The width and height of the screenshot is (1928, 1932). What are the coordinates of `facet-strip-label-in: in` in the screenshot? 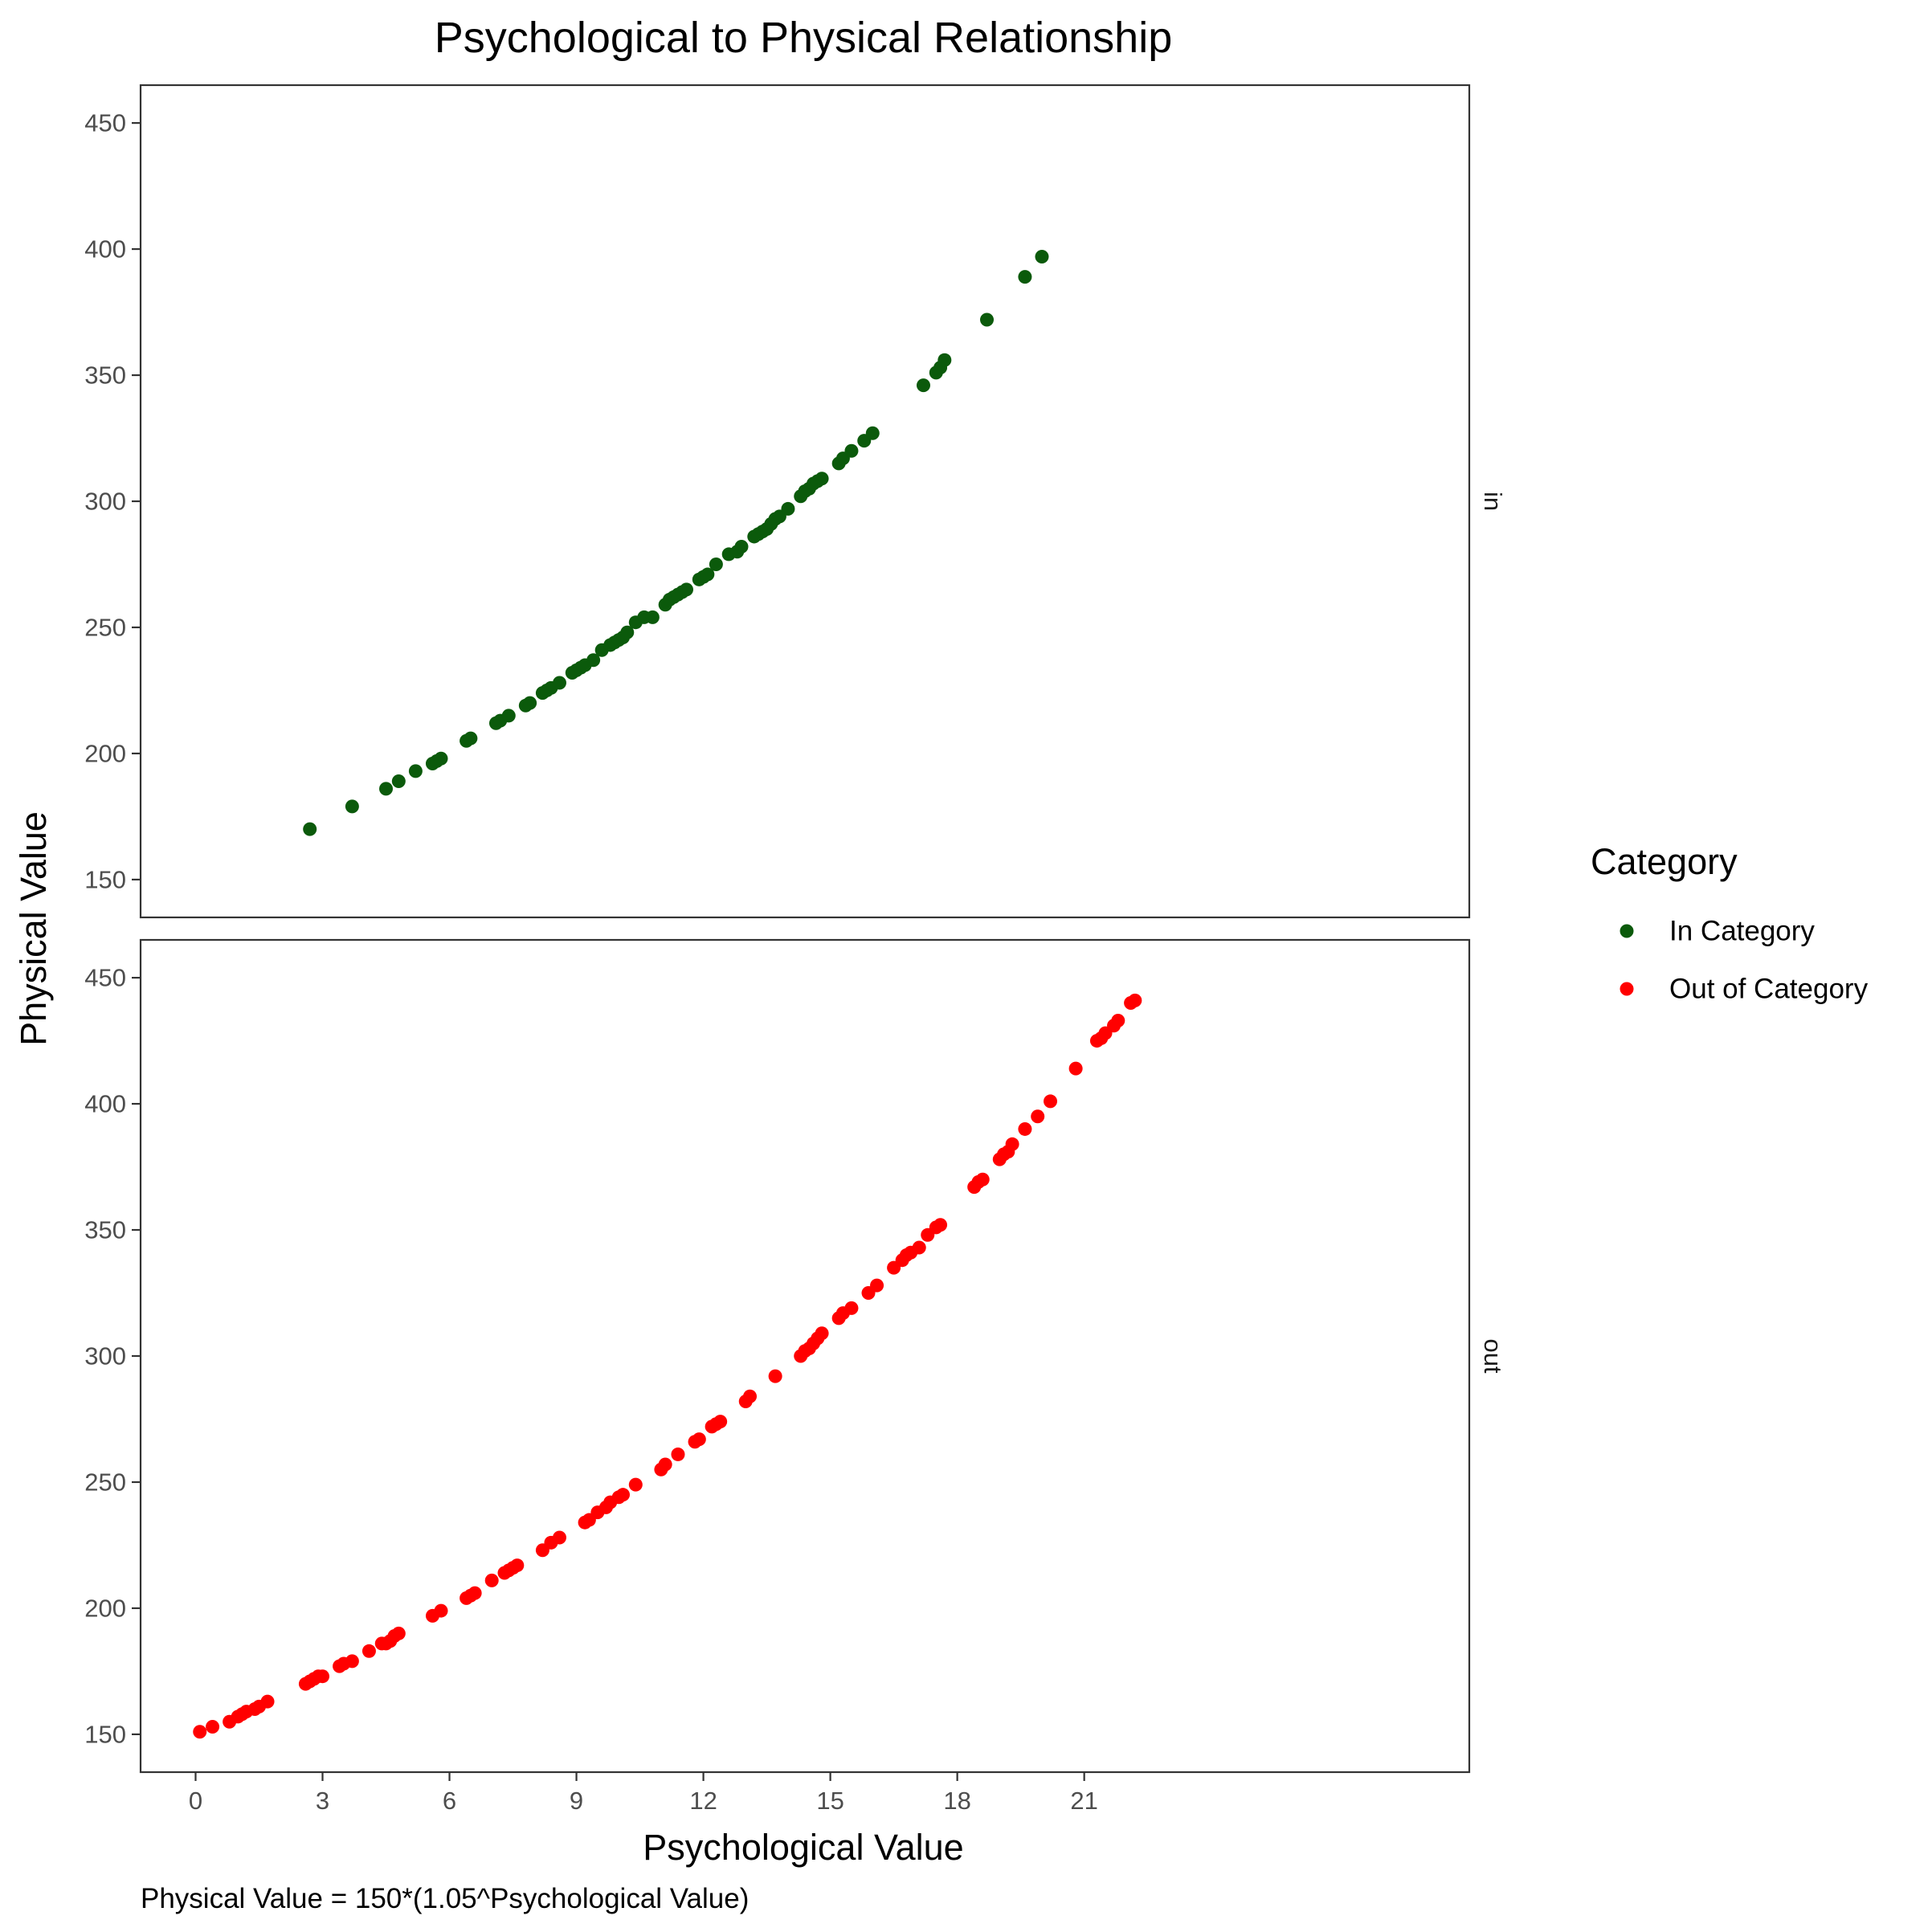 It's located at (1493, 502).